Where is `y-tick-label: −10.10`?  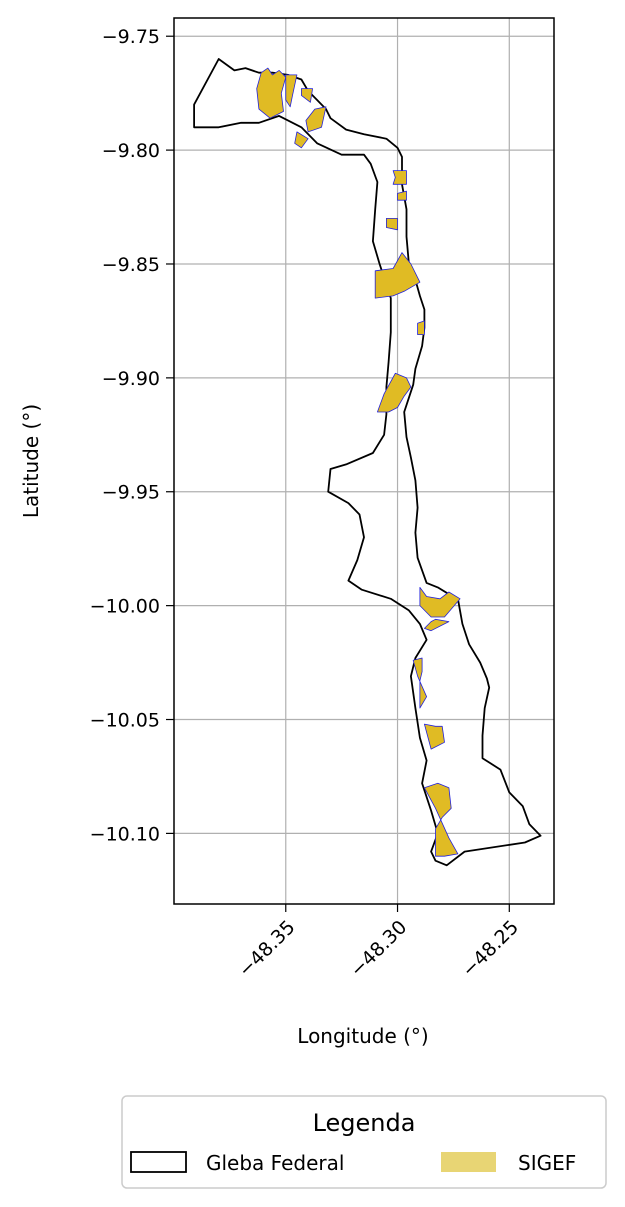
y-tick-label: −10.10 is located at coordinates (125, 834).